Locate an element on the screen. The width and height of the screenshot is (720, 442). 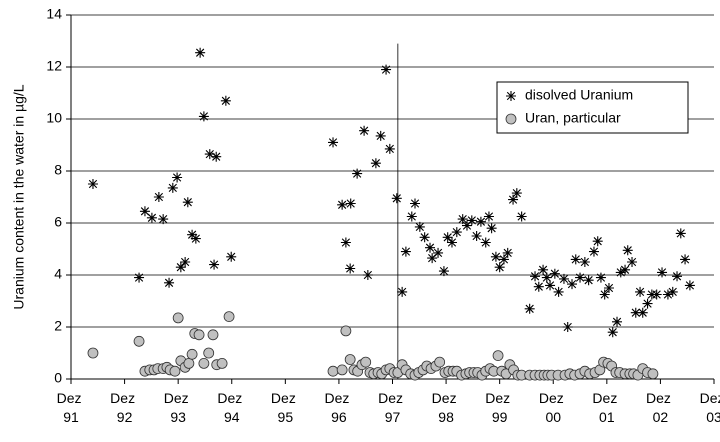
legend-label: Uran, particular is located at coordinates (573, 118).